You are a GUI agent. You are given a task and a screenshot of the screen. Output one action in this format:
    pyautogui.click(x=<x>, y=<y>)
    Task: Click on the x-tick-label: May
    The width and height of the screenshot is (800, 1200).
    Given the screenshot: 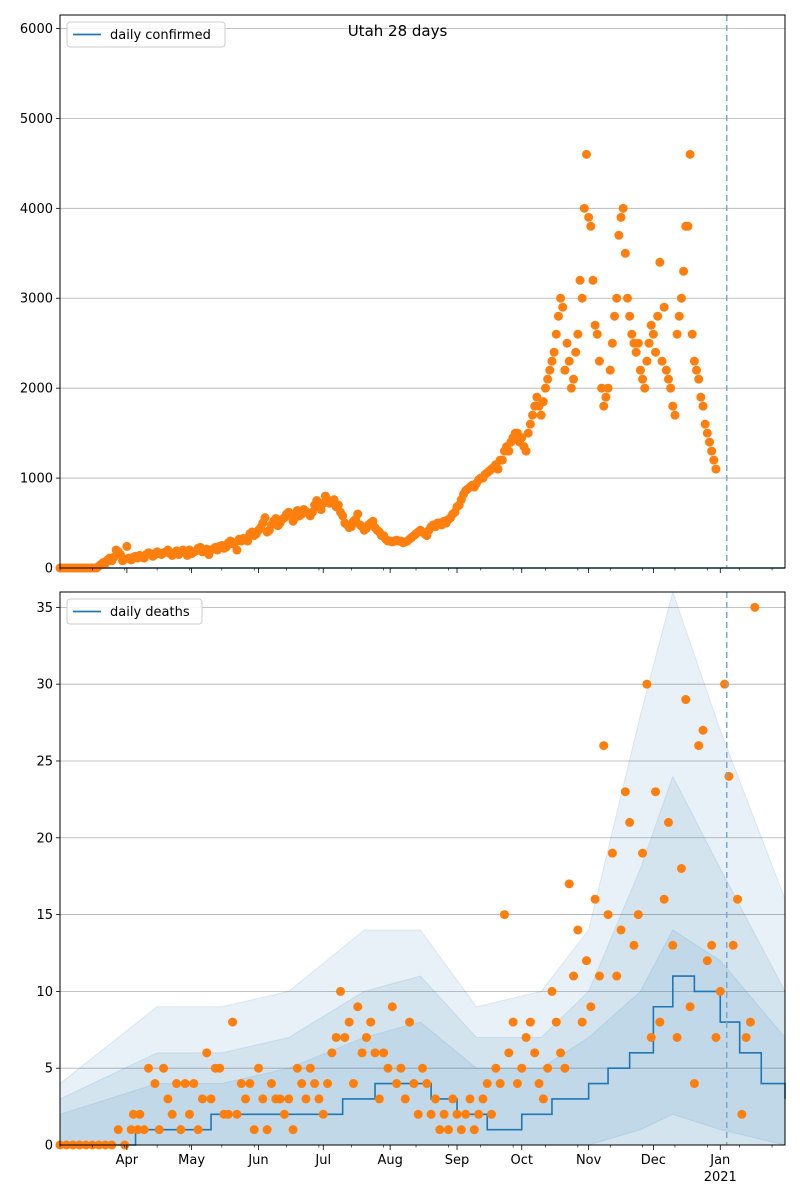 What is the action you would take?
    pyautogui.click(x=191, y=1160)
    